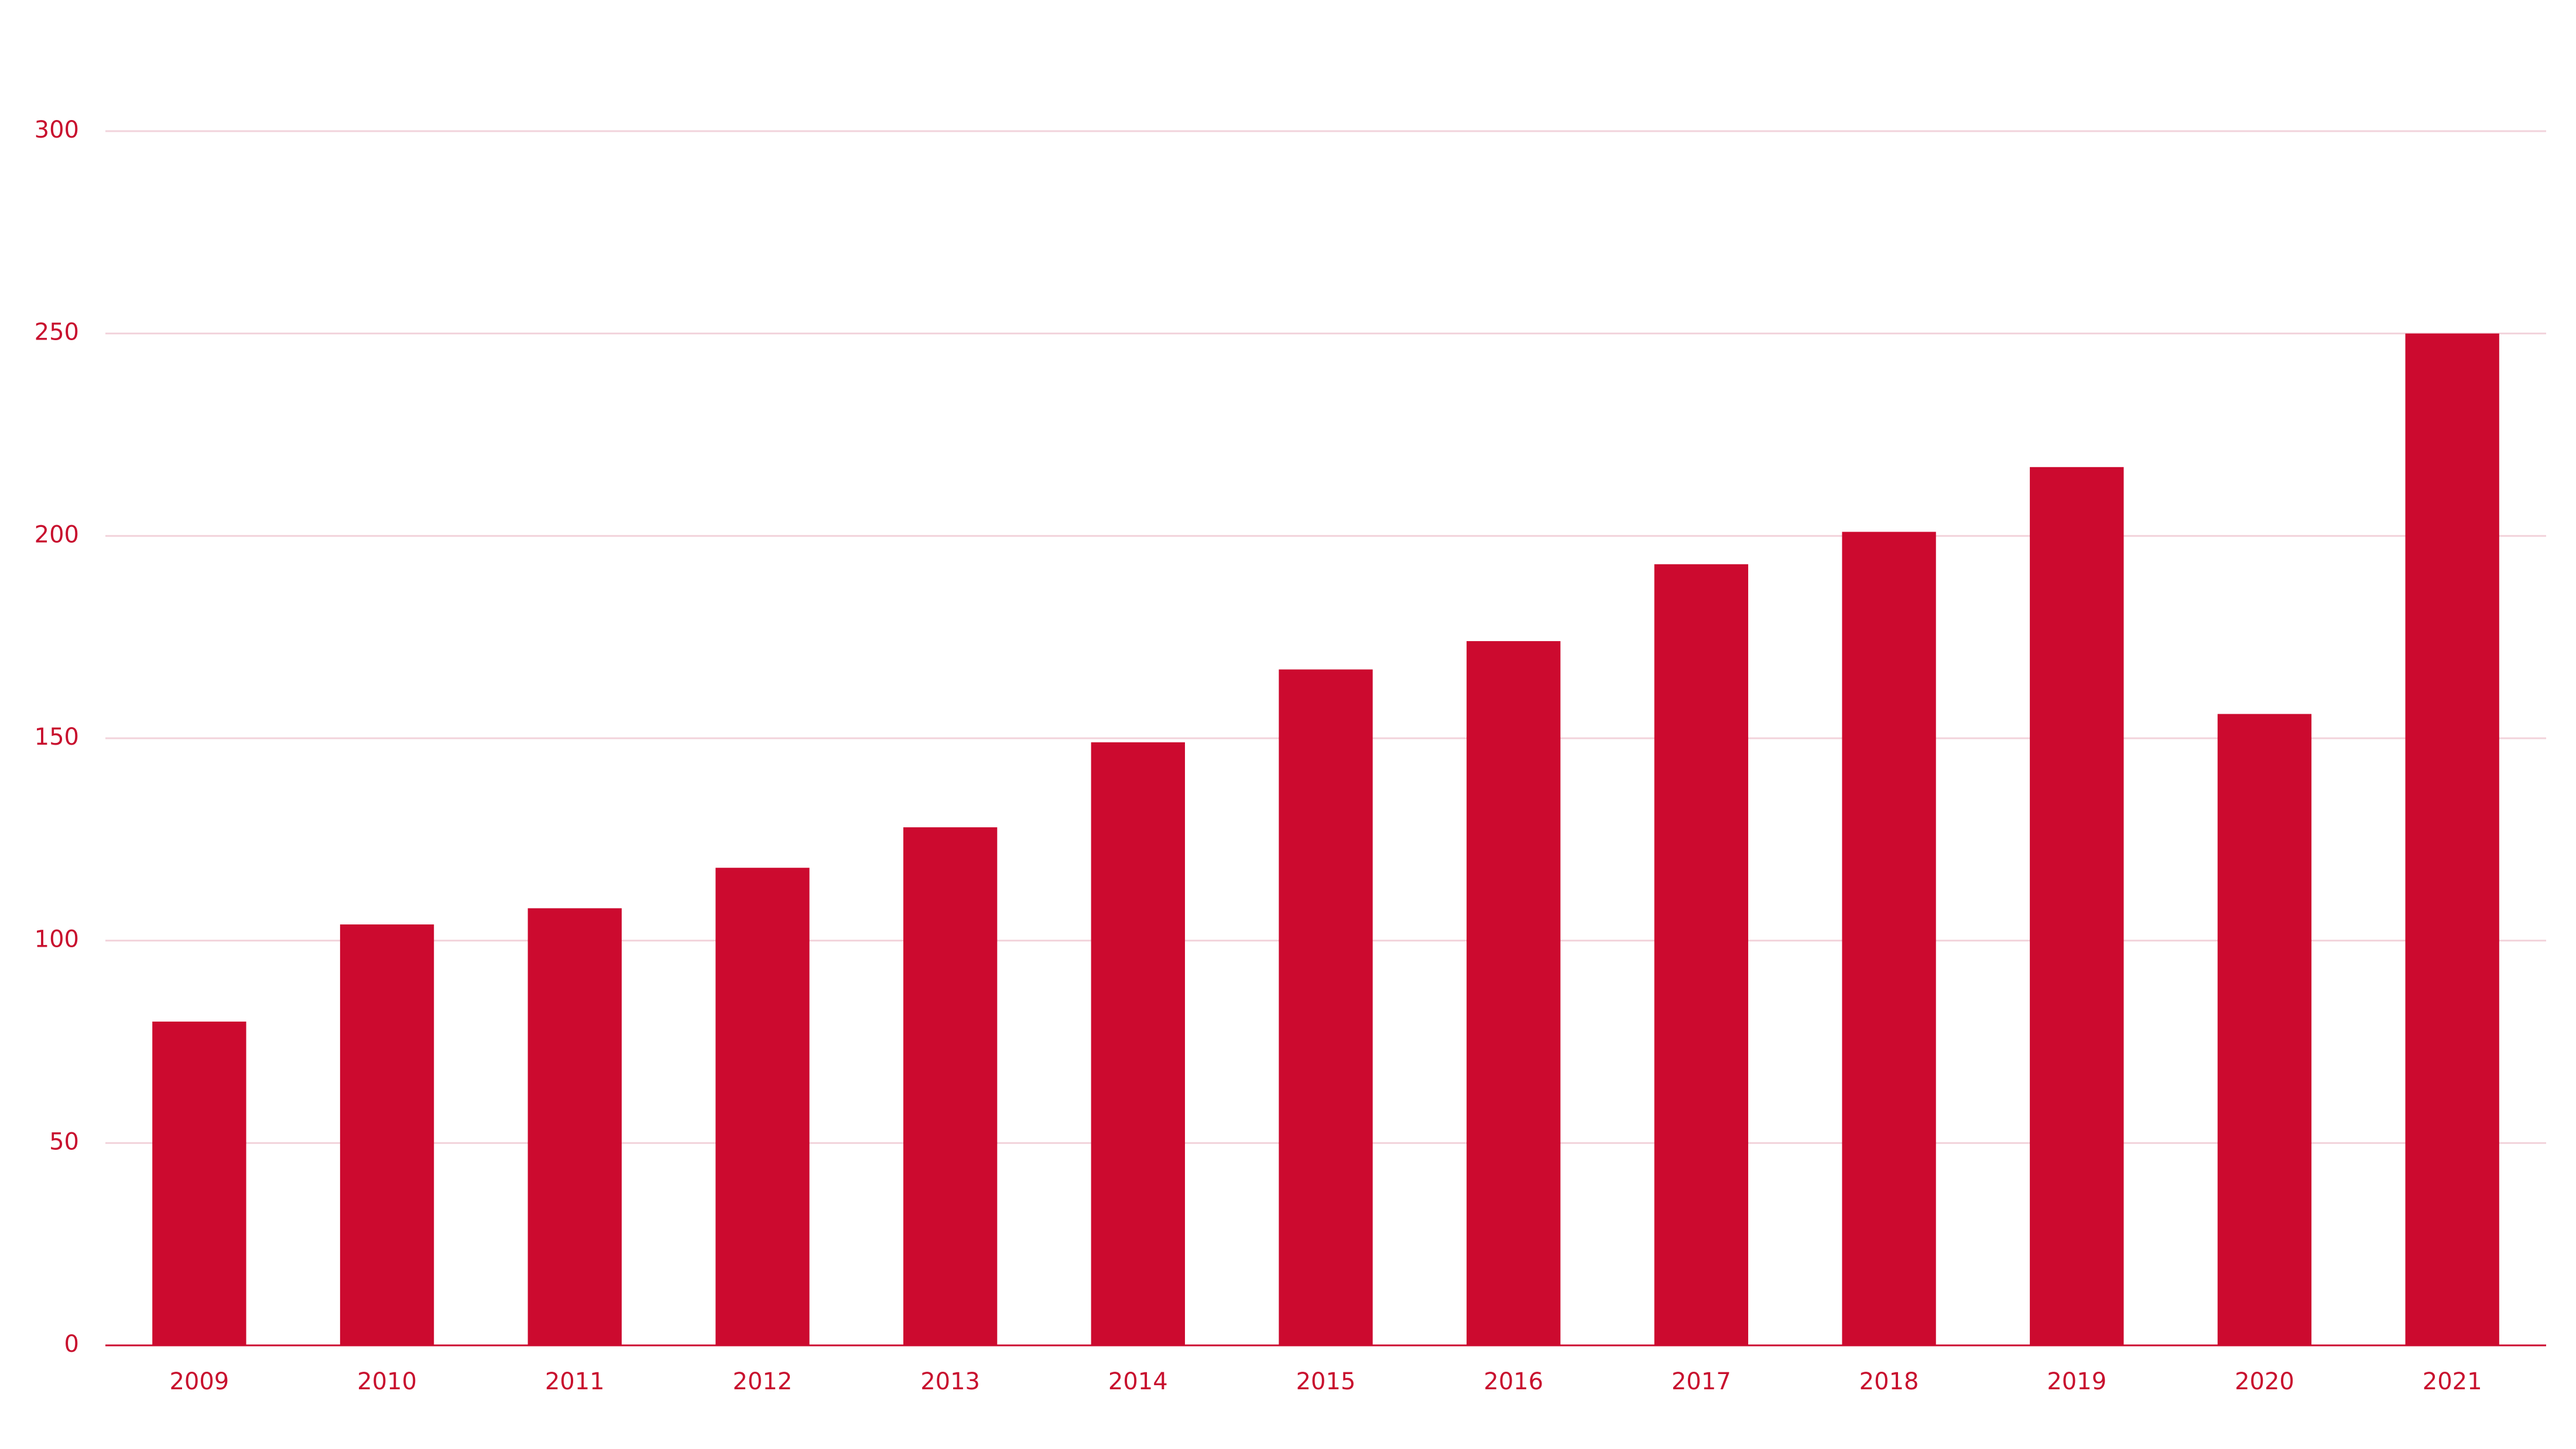 This screenshot has height=1449, width=2576. Describe the element at coordinates (387, 1381) in the screenshot. I see `x-tick-label: 2010` at that location.